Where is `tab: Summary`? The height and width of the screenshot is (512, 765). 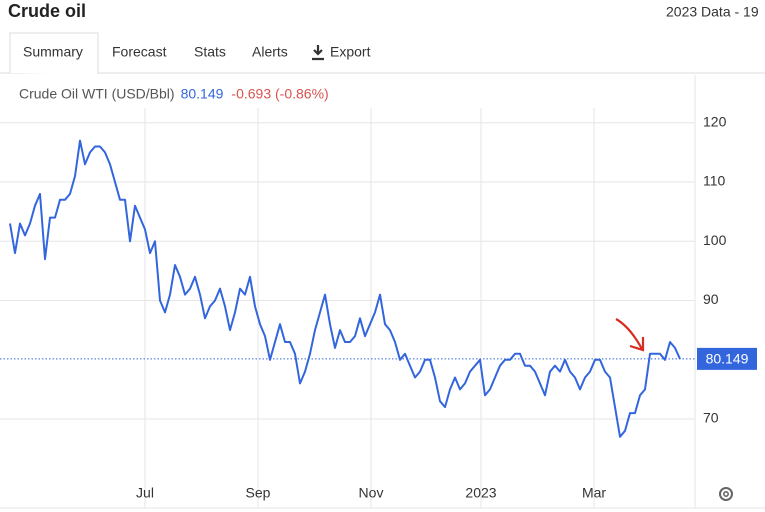 tab: Summary is located at coordinates (53, 52).